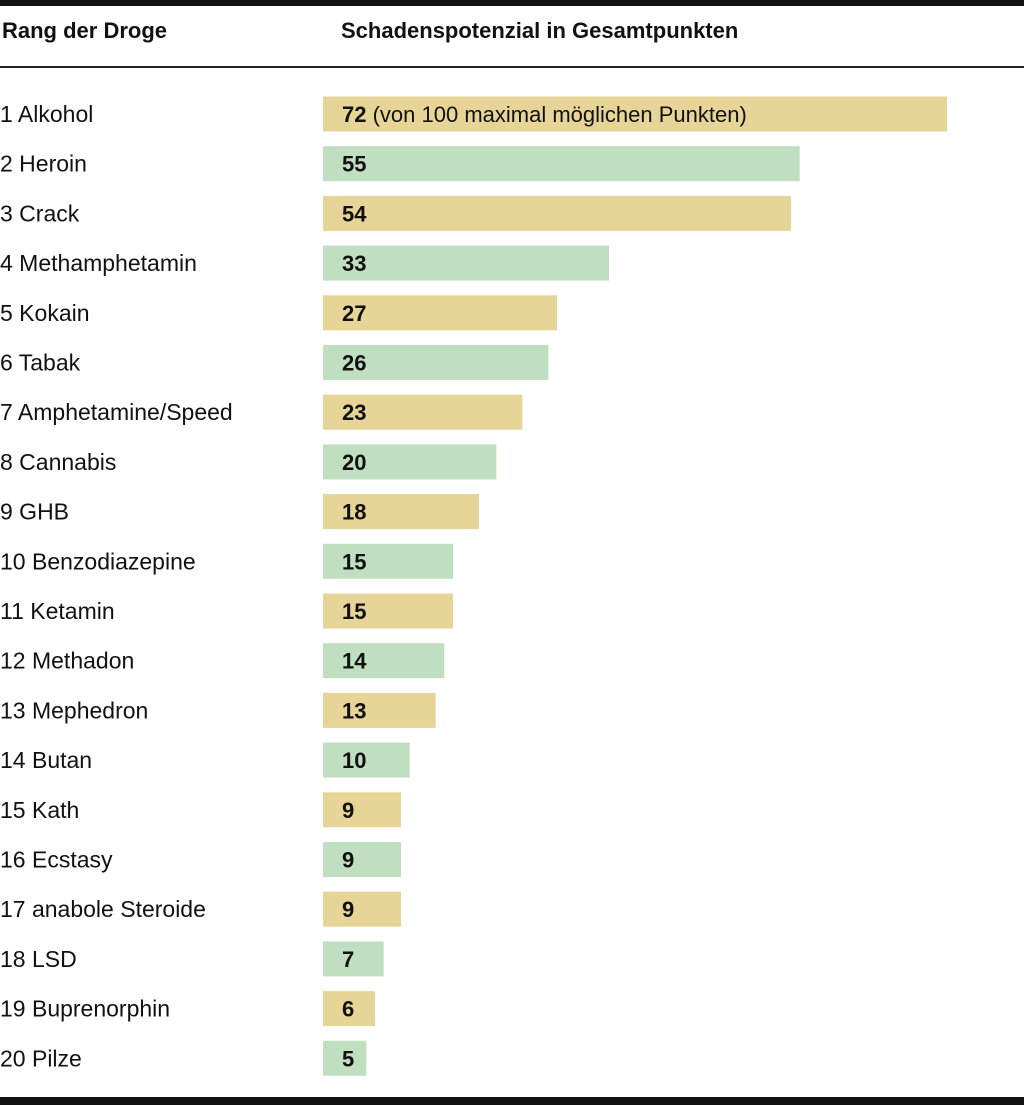 This screenshot has height=1105, width=1024. I want to click on bar-value-label: 18, so click(354, 512).